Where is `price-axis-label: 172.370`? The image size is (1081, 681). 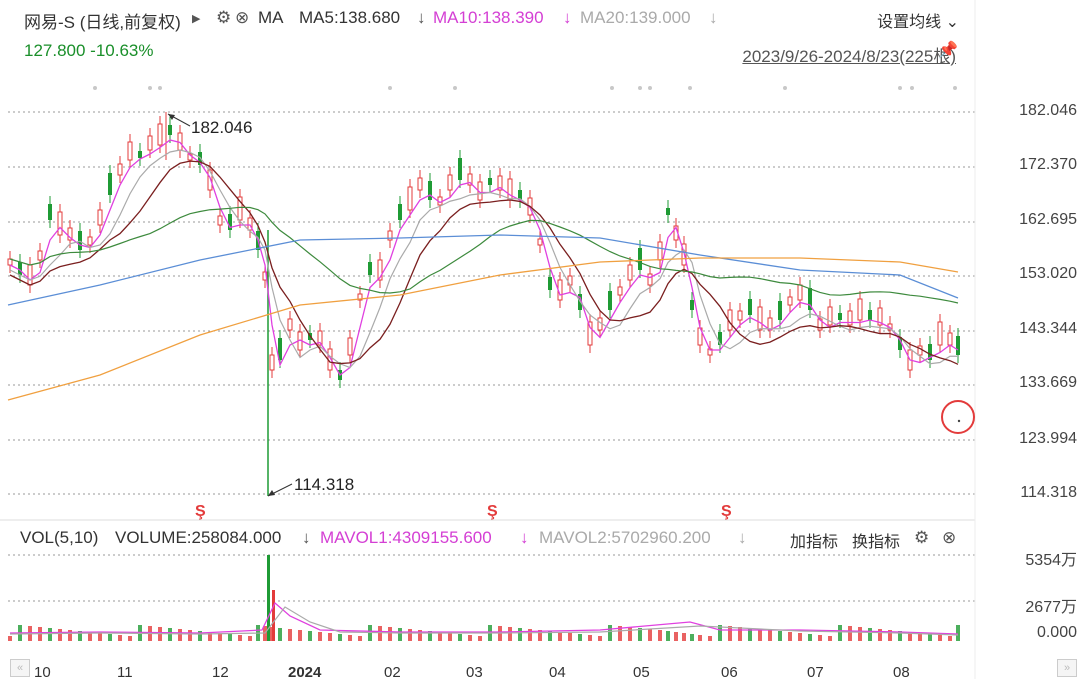
price-axis-label: 172.370 is located at coordinates (1048, 164).